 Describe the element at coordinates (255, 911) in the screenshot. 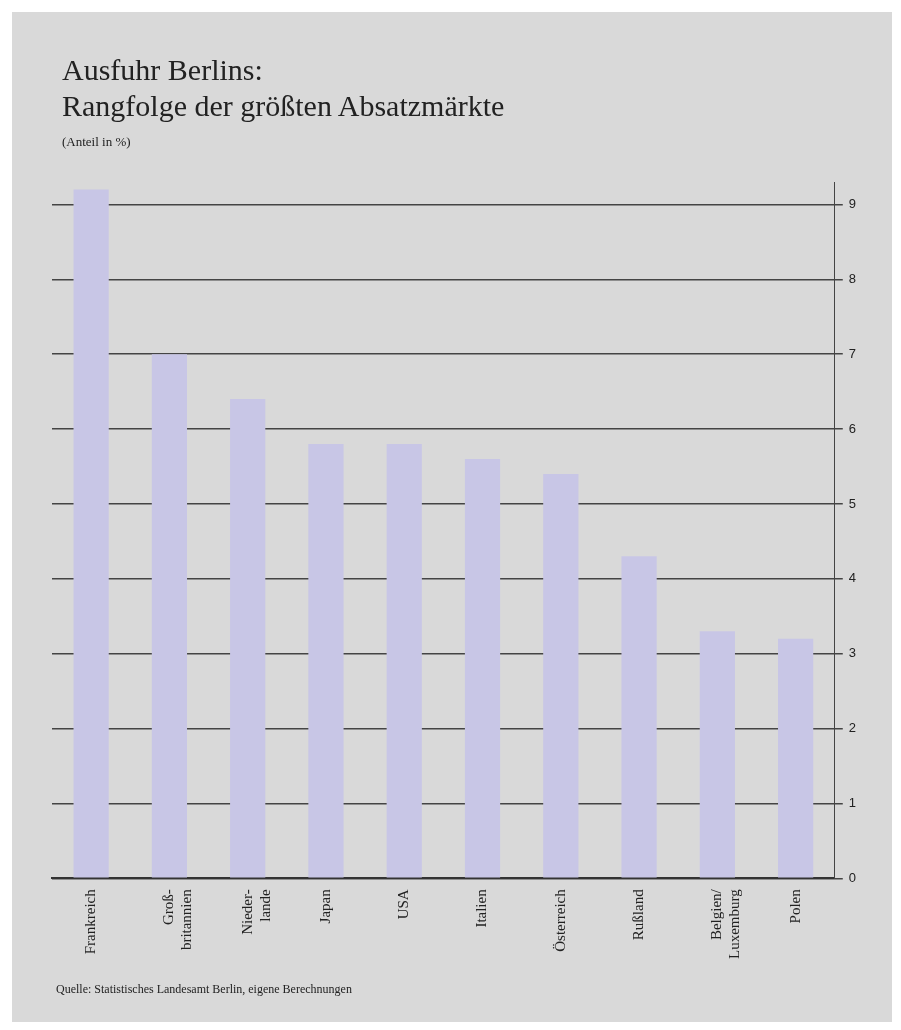

I see `x-tick-label: Nieder- lande` at that location.